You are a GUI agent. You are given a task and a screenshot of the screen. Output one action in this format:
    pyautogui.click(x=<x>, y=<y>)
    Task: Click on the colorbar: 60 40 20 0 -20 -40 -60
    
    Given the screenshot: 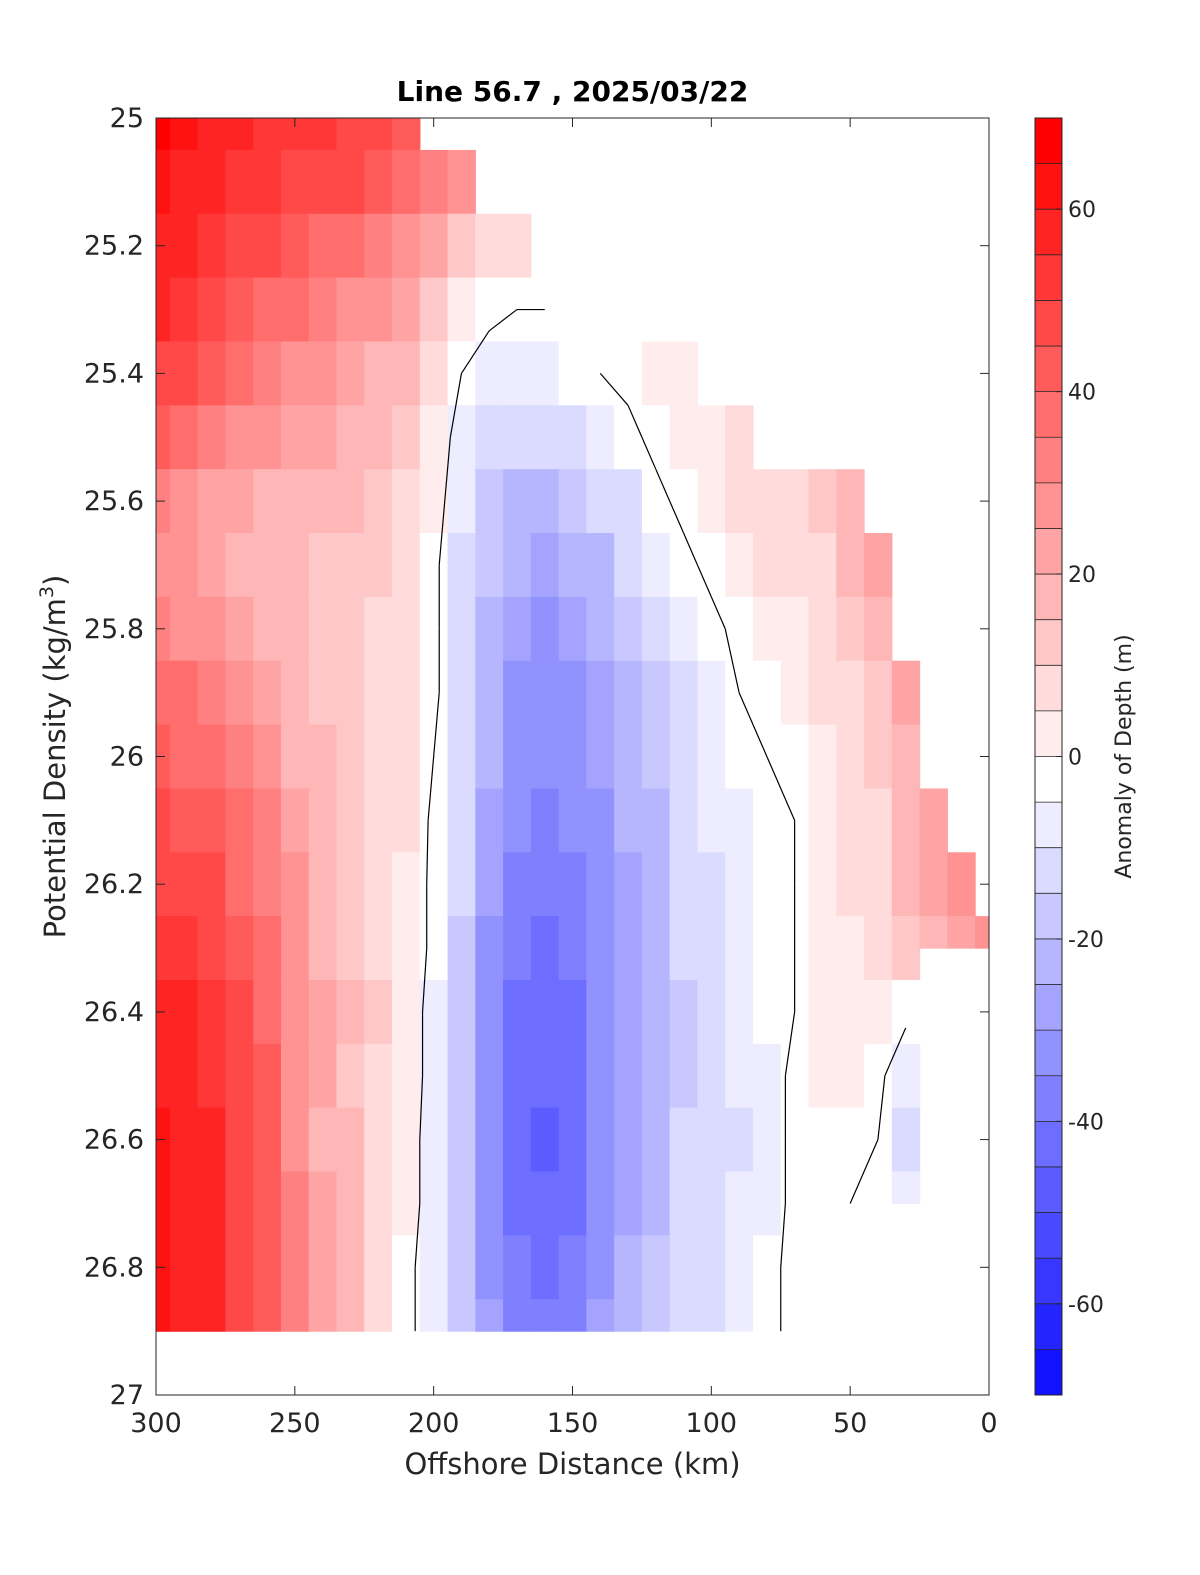 What is the action you would take?
    pyautogui.click(x=1069, y=756)
    